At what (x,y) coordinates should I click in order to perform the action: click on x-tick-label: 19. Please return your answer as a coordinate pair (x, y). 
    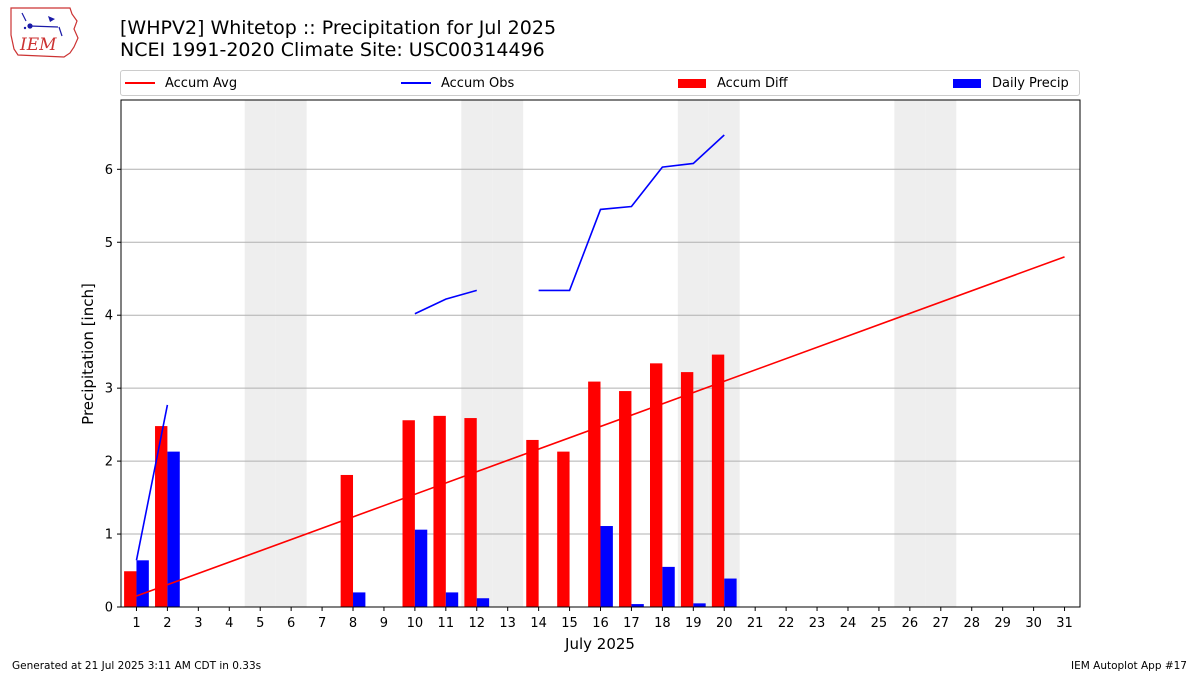
    Looking at the image, I should click on (693, 623).